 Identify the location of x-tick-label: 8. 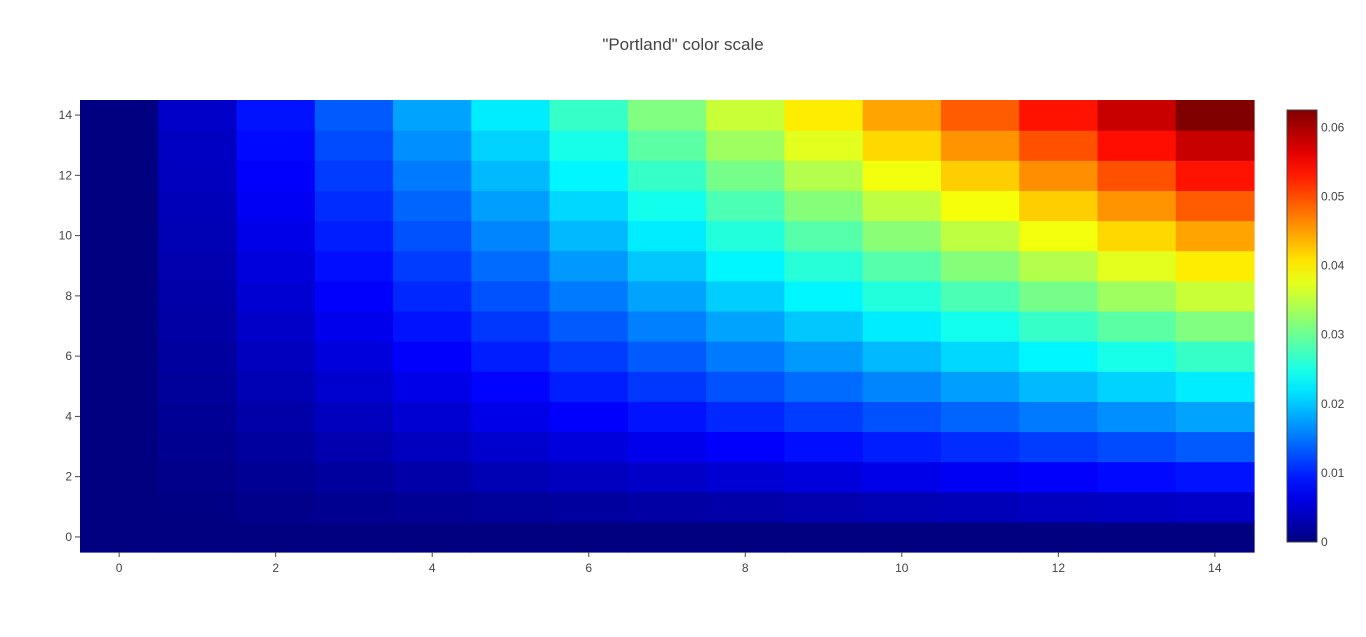
(745, 568).